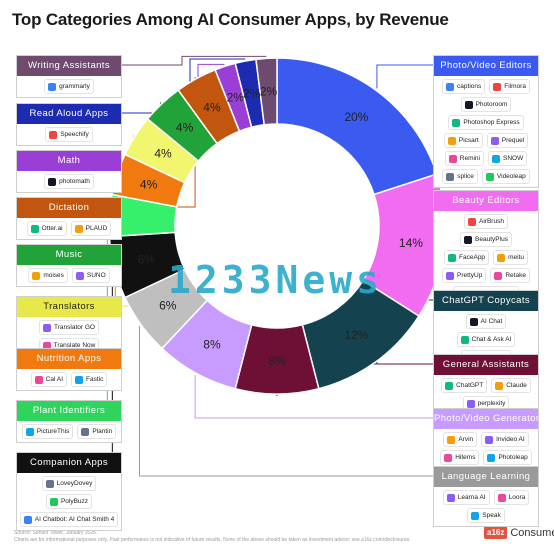  I want to click on category-apps: grammarly, so click(69, 86).